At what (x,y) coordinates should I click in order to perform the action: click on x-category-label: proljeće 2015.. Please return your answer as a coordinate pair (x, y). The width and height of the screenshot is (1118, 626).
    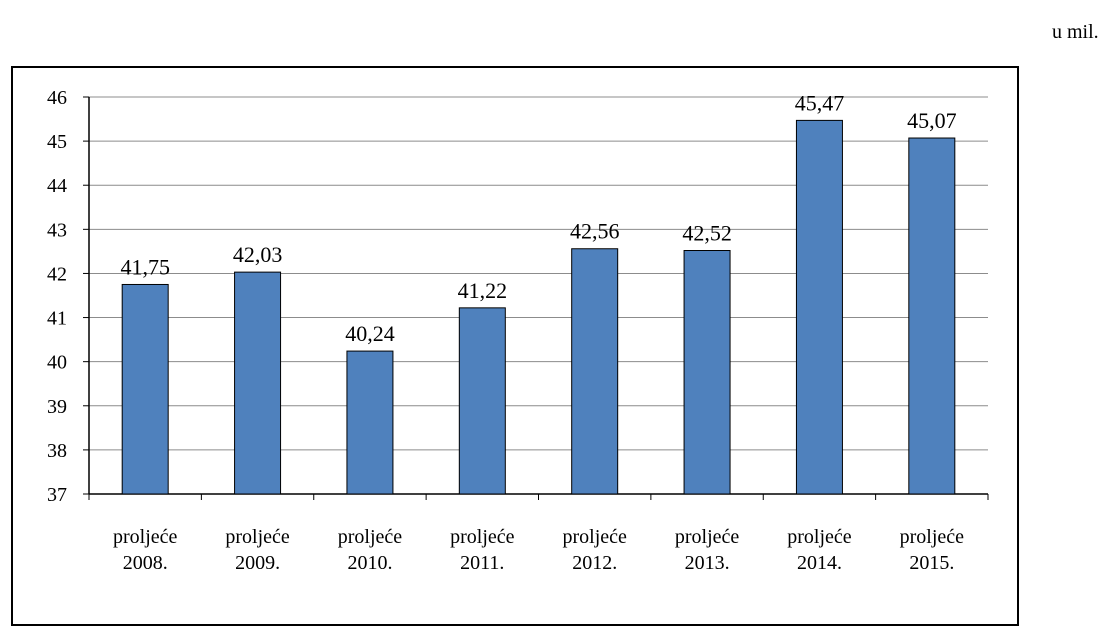
    Looking at the image, I should click on (932, 550).